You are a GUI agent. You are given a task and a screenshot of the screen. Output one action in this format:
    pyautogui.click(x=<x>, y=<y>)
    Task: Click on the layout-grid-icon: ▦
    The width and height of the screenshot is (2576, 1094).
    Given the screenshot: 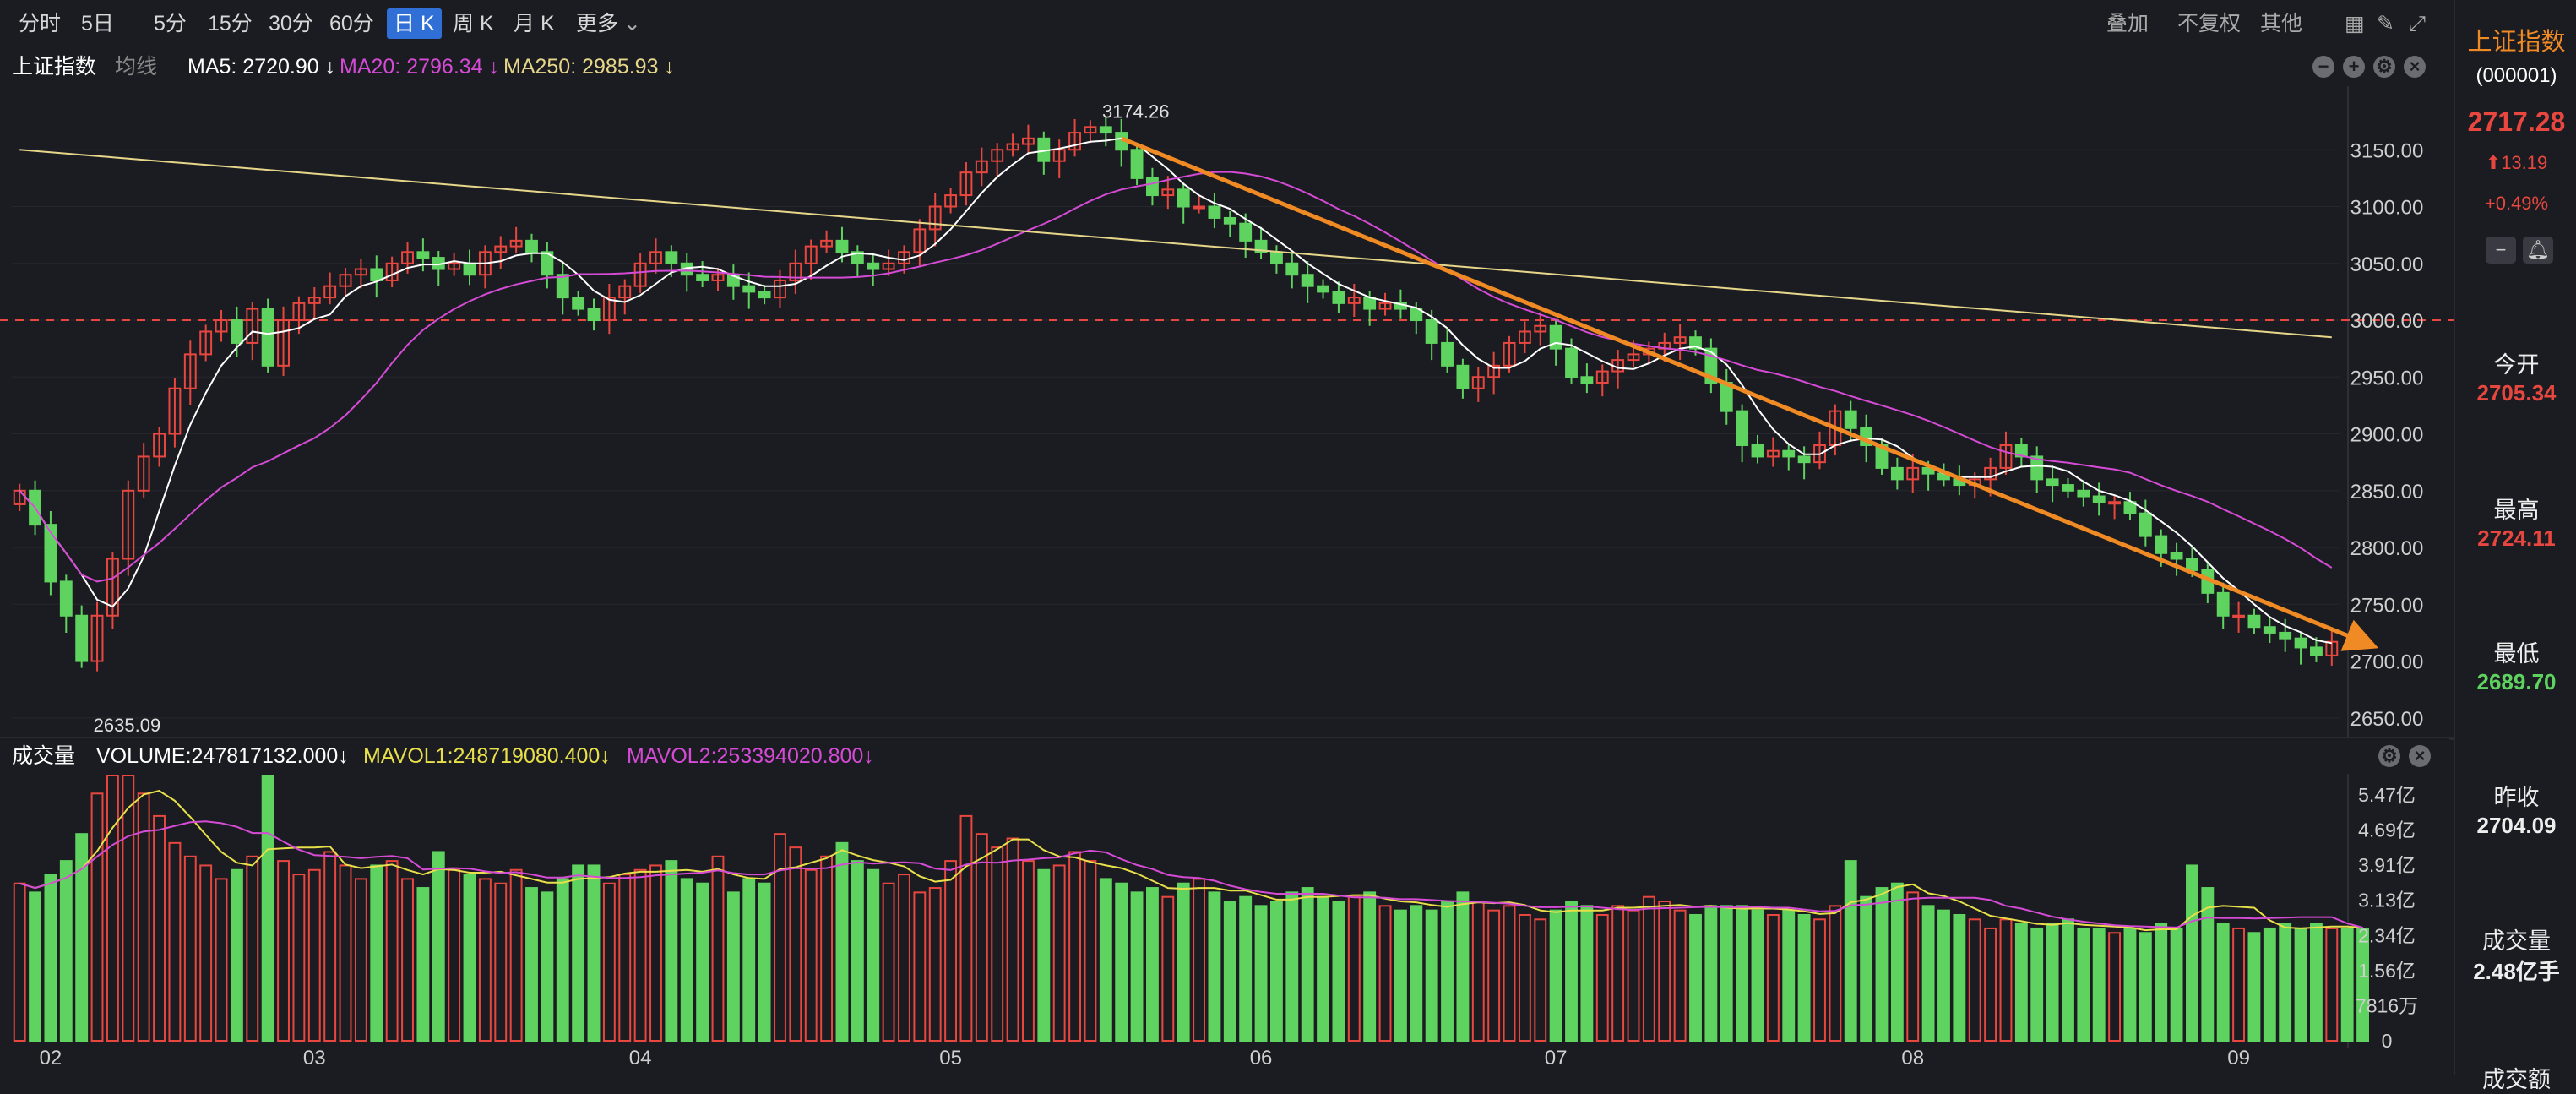 What is the action you would take?
    pyautogui.click(x=2355, y=23)
    